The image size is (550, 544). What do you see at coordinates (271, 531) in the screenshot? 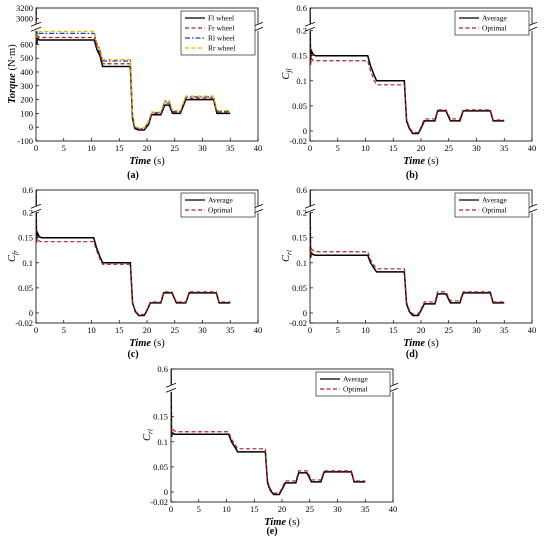
I see `panel-caption: (e)` at bounding box center [271, 531].